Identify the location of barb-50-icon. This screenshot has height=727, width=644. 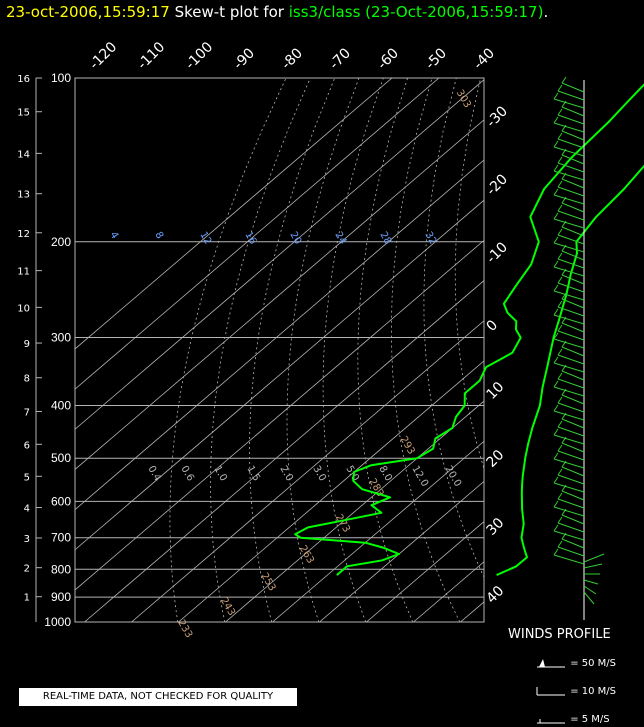
(551, 663).